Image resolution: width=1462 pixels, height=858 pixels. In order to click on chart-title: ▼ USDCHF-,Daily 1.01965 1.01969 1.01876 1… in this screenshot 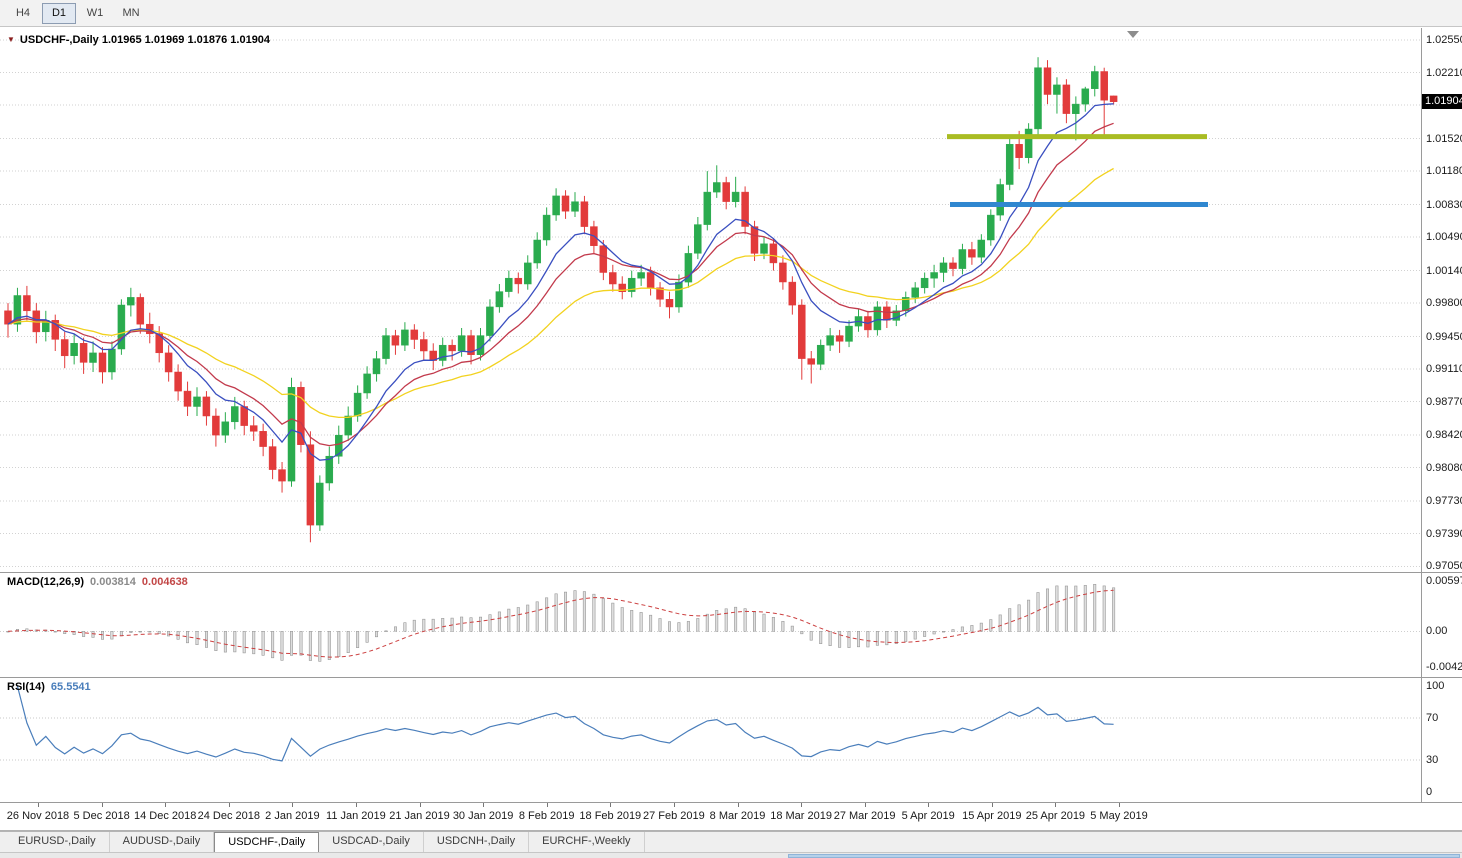, I will do `click(138, 40)`.